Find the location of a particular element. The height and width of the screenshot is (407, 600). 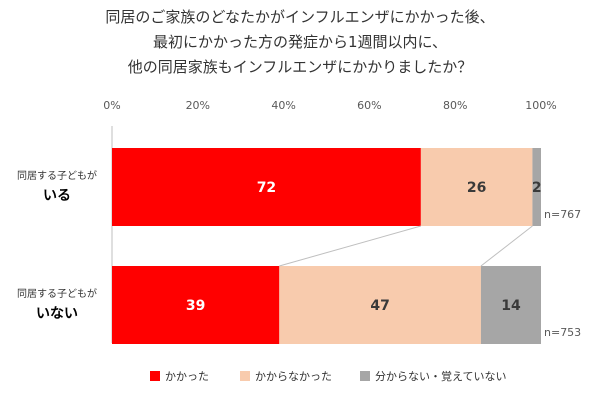

x-tick-label: 80% is located at coordinates (455, 105).